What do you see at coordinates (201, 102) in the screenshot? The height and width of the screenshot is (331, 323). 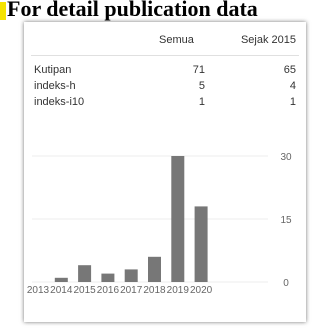 I see `row-value-i10-index-all: 1` at bounding box center [201, 102].